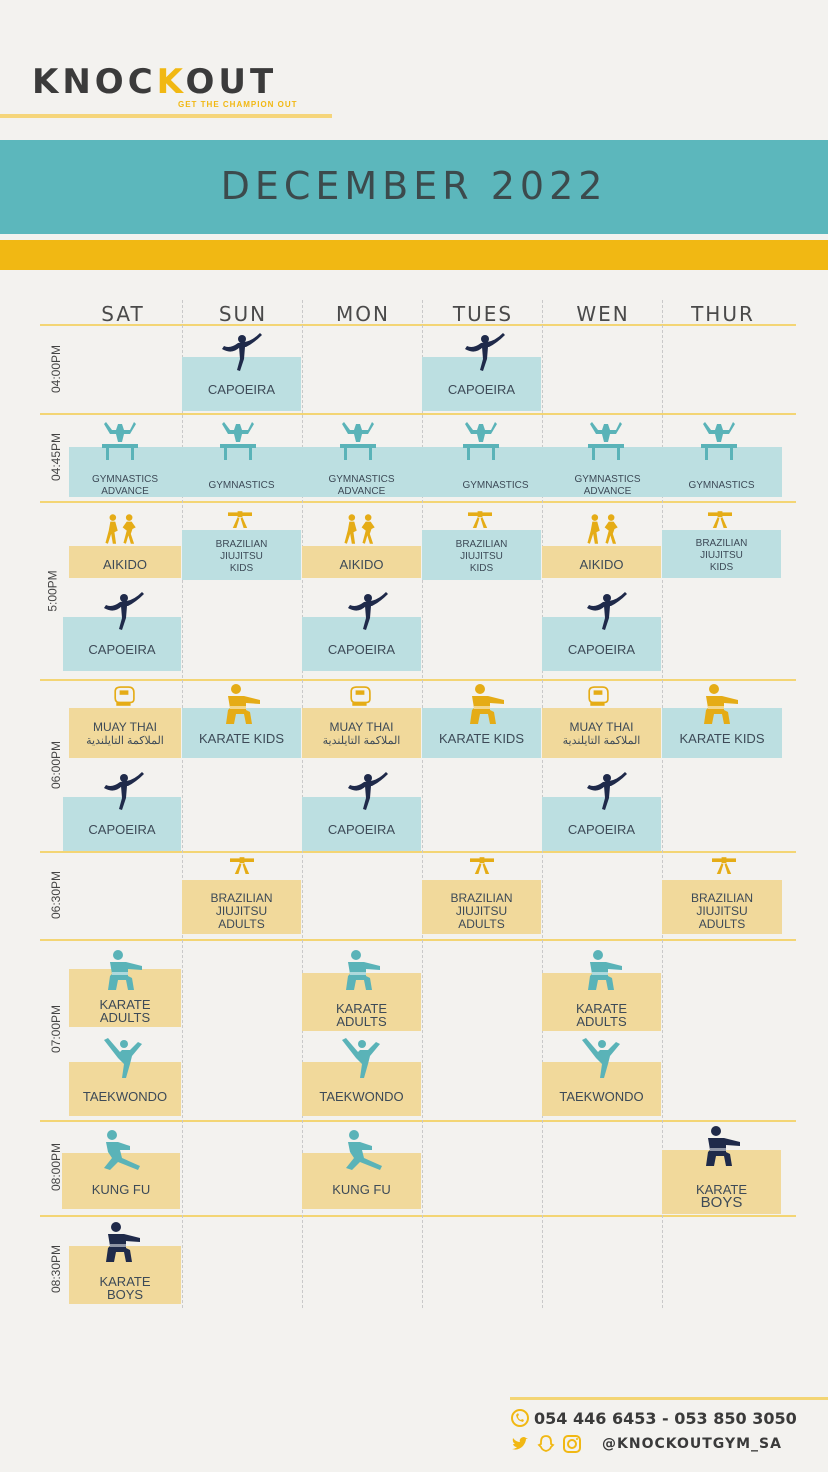 The height and width of the screenshot is (1472, 828). What do you see at coordinates (414, 255) in the screenshot?
I see `gold-divider` at bounding box center [414, 255].